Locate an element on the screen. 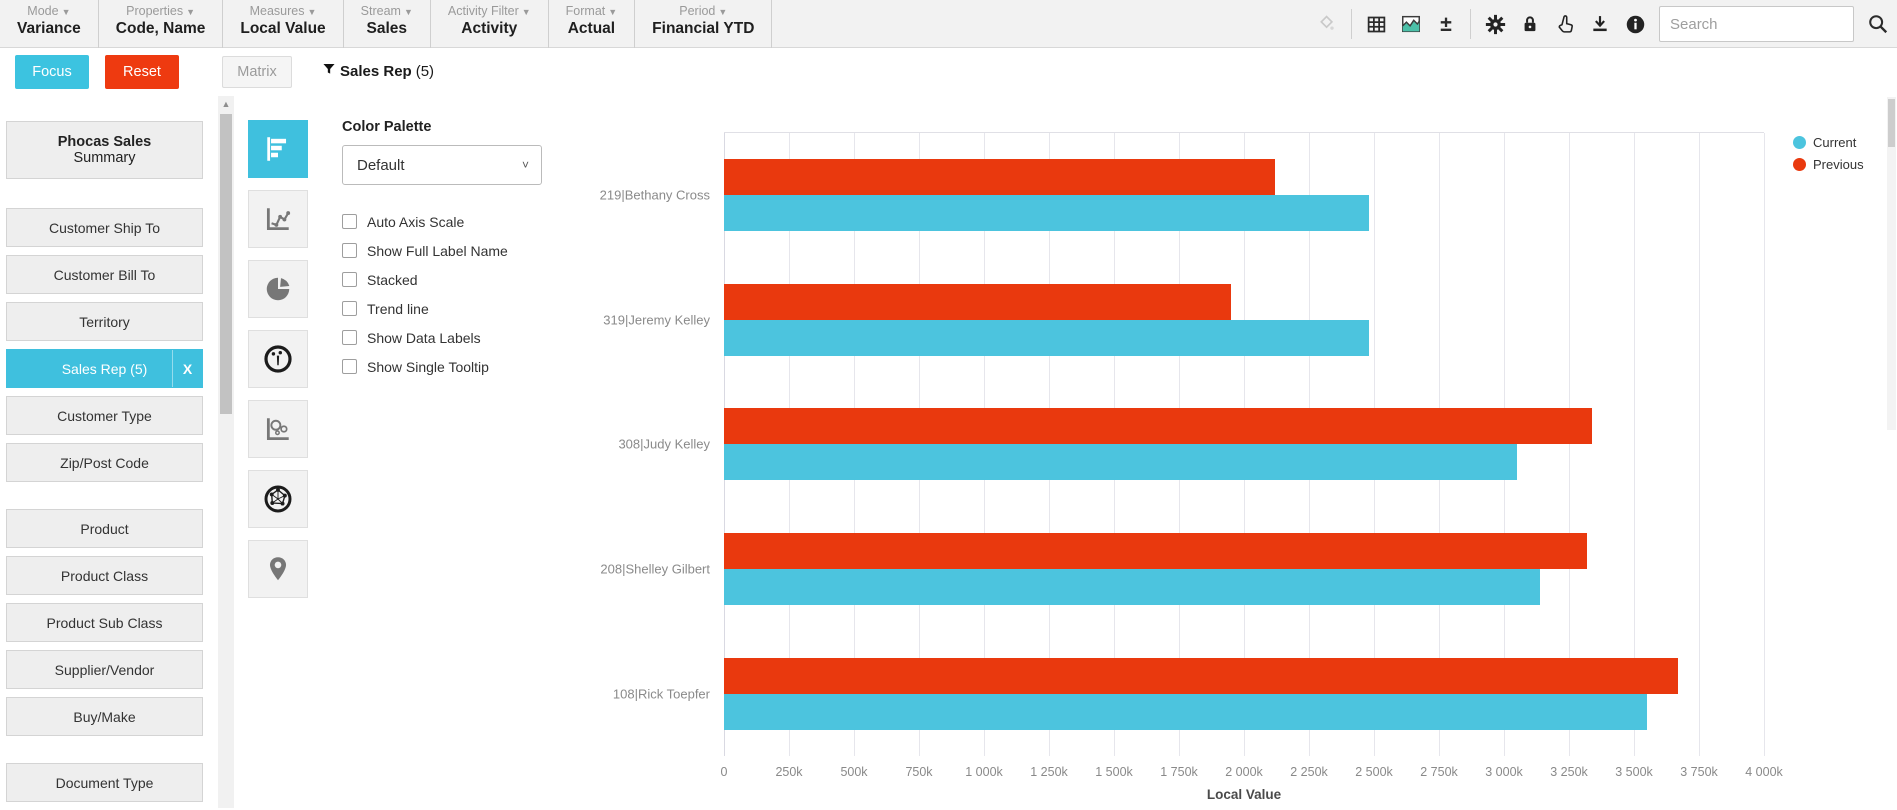 This screenshot has height=810, width=1897. options-scrollbar-thumb is located at coordinates (1891, 123).